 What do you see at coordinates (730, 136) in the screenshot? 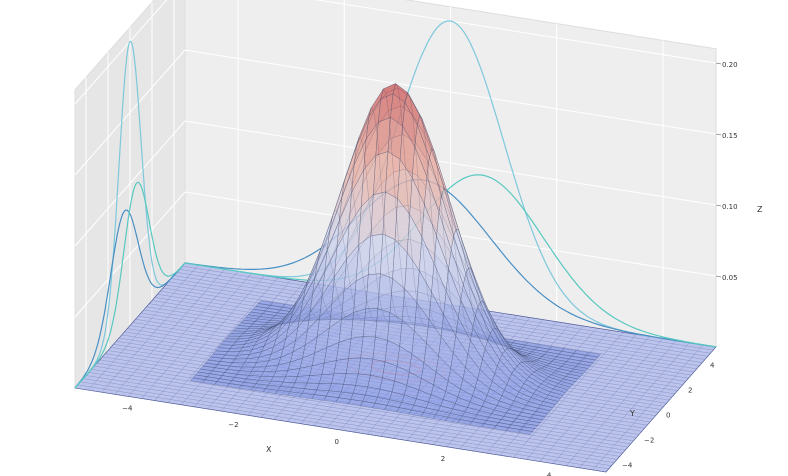
I see `z-tick-label: 0.15` at bounding box center [730, 136].